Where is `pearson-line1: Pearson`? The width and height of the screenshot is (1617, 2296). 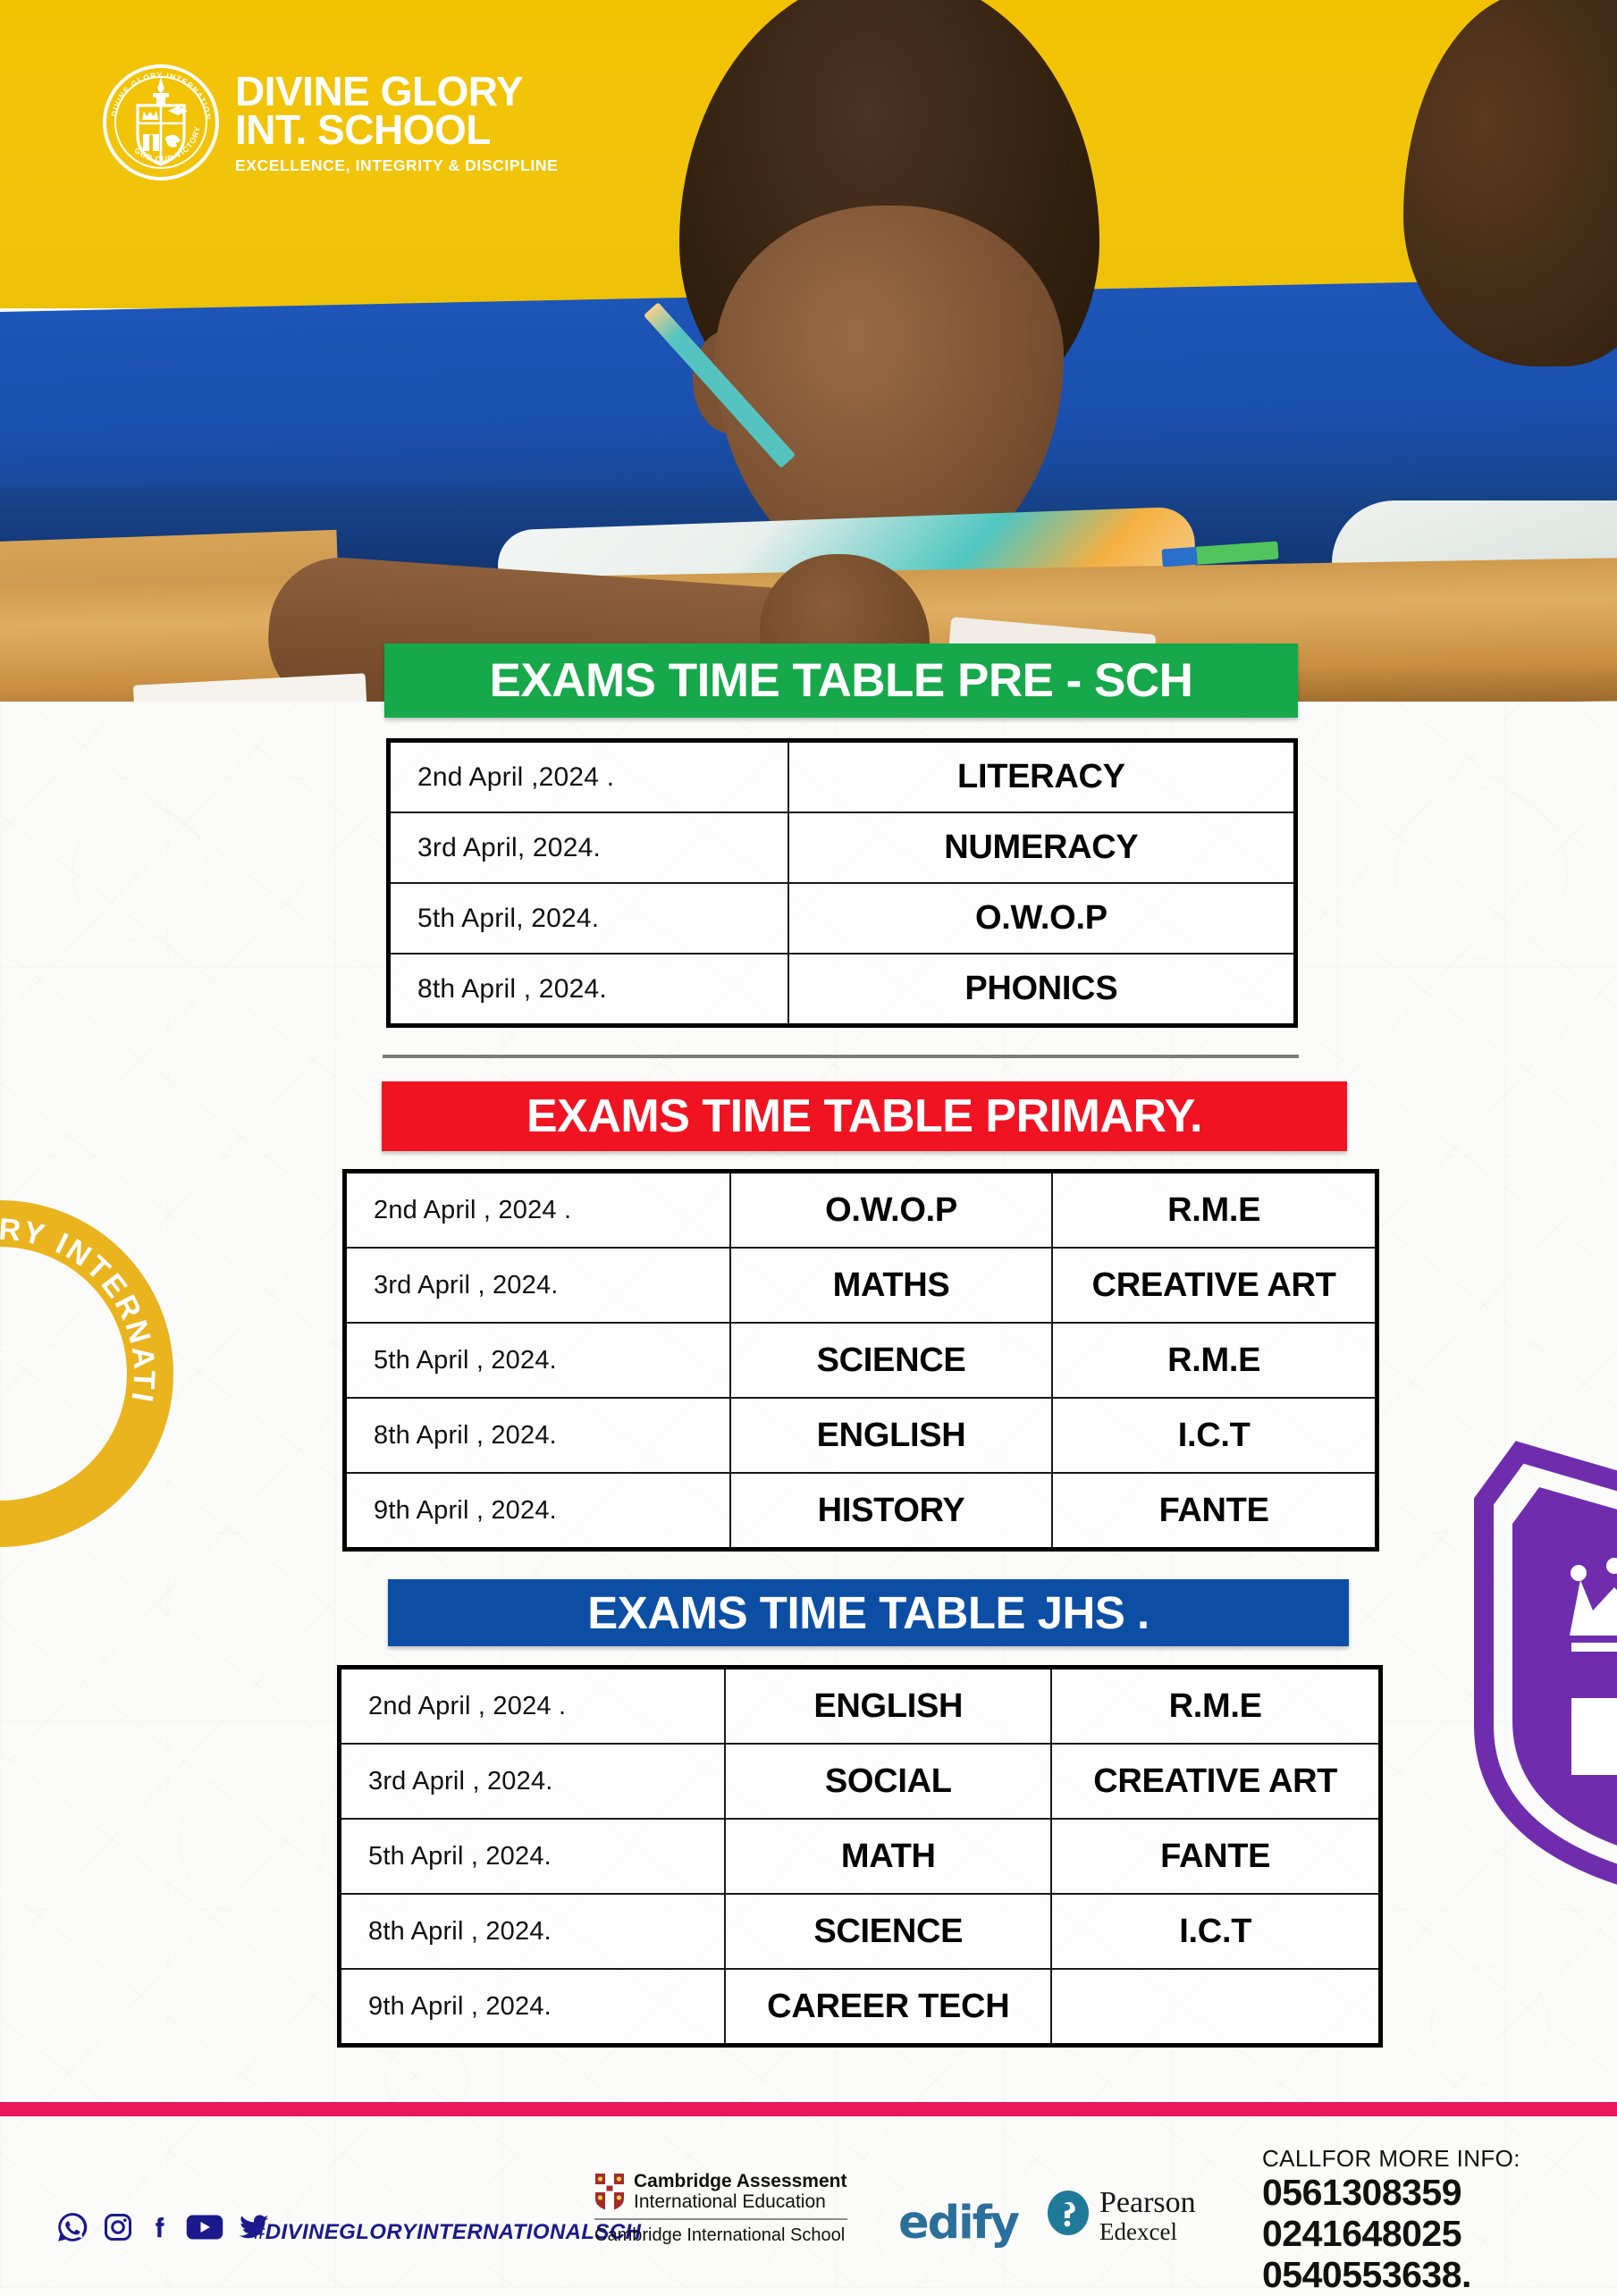
pearson-line1: Pearson is located at coordinates (1147, 2202).